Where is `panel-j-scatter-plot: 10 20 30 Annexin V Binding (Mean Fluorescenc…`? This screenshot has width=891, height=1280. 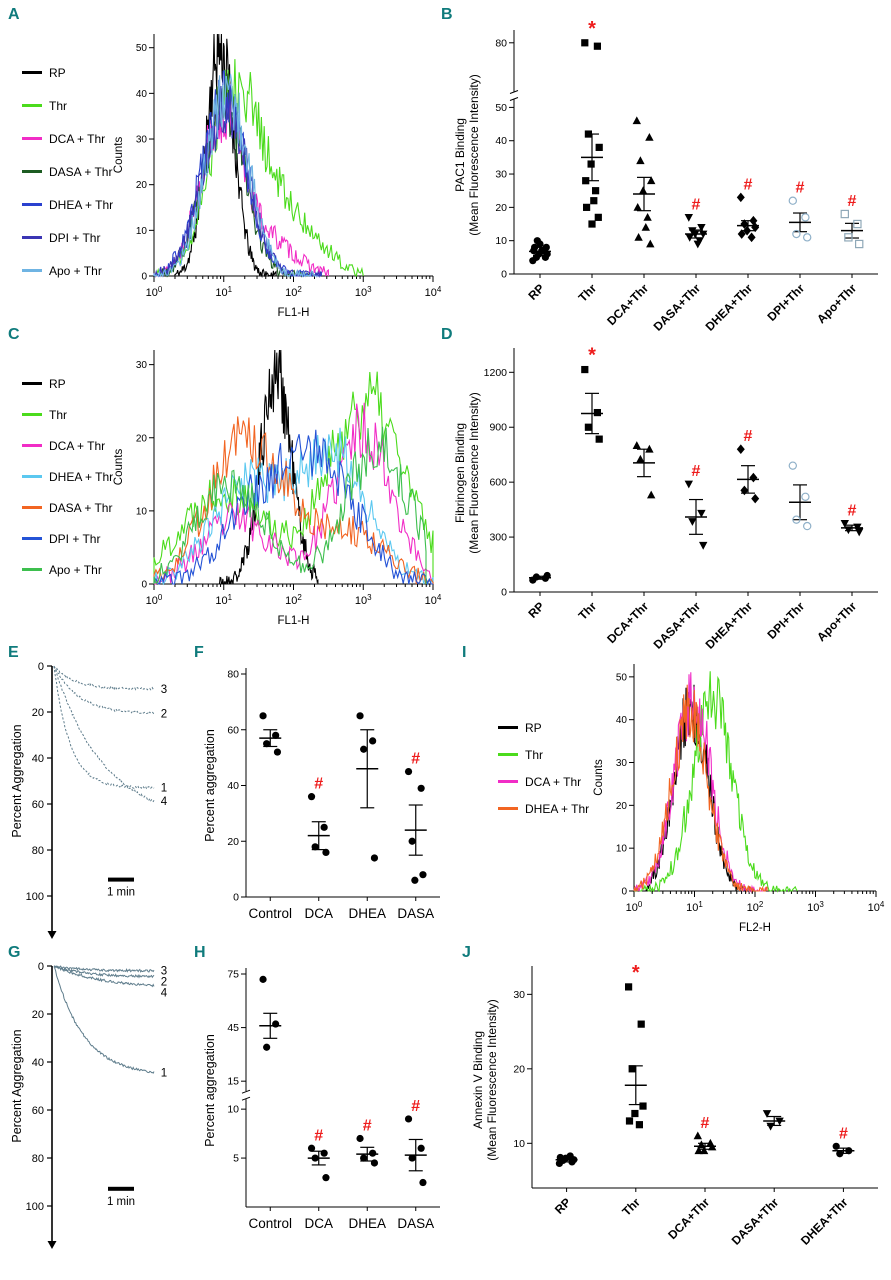
panel-j-scatter-plot: 10 20 30 Annexin V Binding (Mean Fluorescenc… is located at coordinates (674, 1105).